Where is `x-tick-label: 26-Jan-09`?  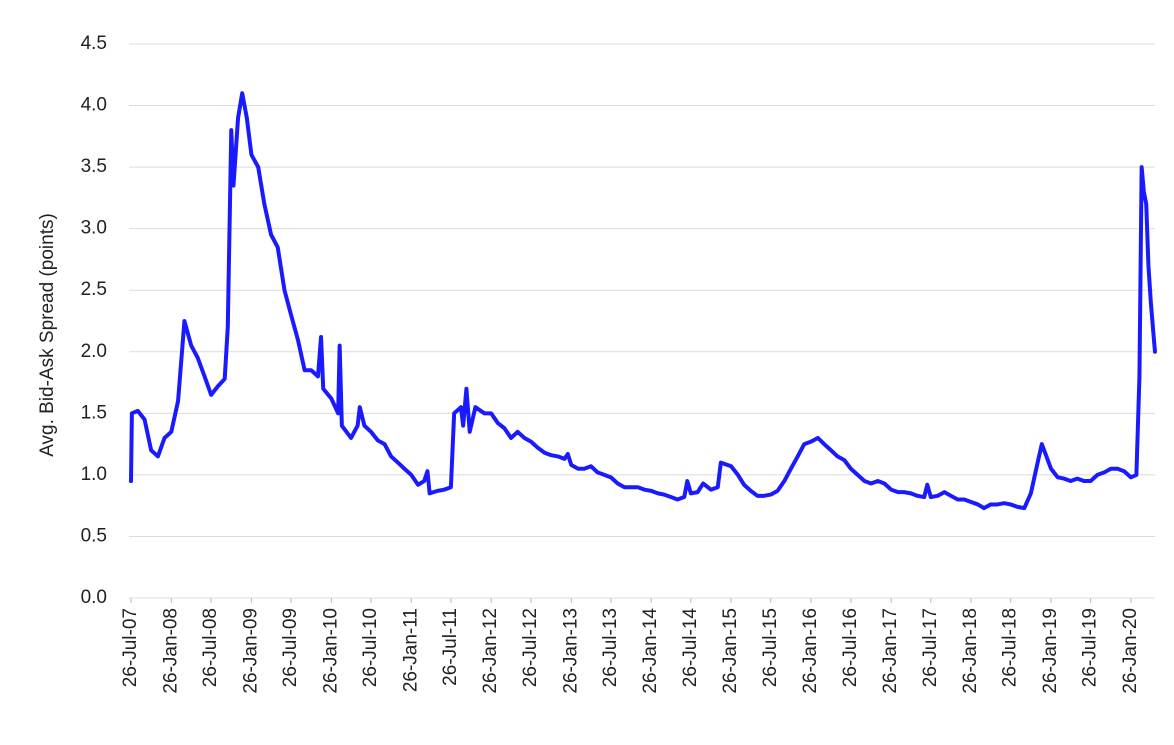
x-tick-label: 26-Jan-09 is located at coordinates (250, 651).